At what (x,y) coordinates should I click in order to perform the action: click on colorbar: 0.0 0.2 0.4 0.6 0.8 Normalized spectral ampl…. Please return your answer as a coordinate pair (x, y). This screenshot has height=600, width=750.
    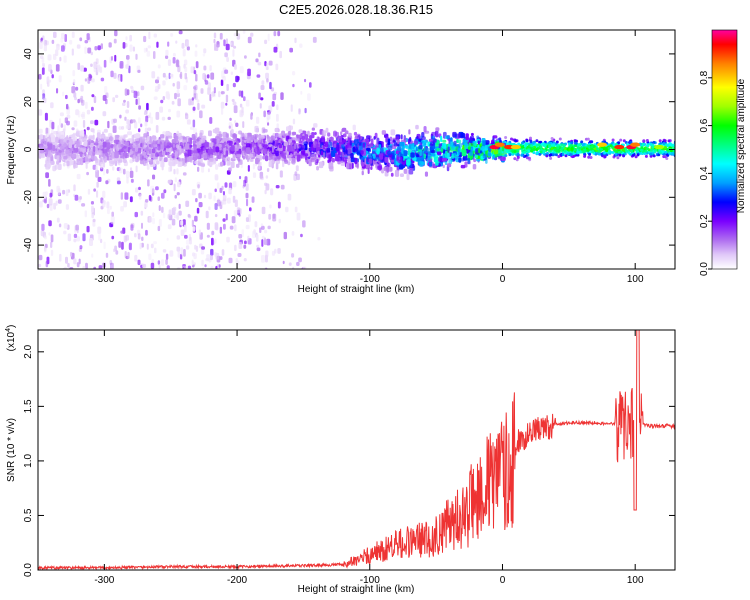
    Looking at the image, I should click on (723, 152).